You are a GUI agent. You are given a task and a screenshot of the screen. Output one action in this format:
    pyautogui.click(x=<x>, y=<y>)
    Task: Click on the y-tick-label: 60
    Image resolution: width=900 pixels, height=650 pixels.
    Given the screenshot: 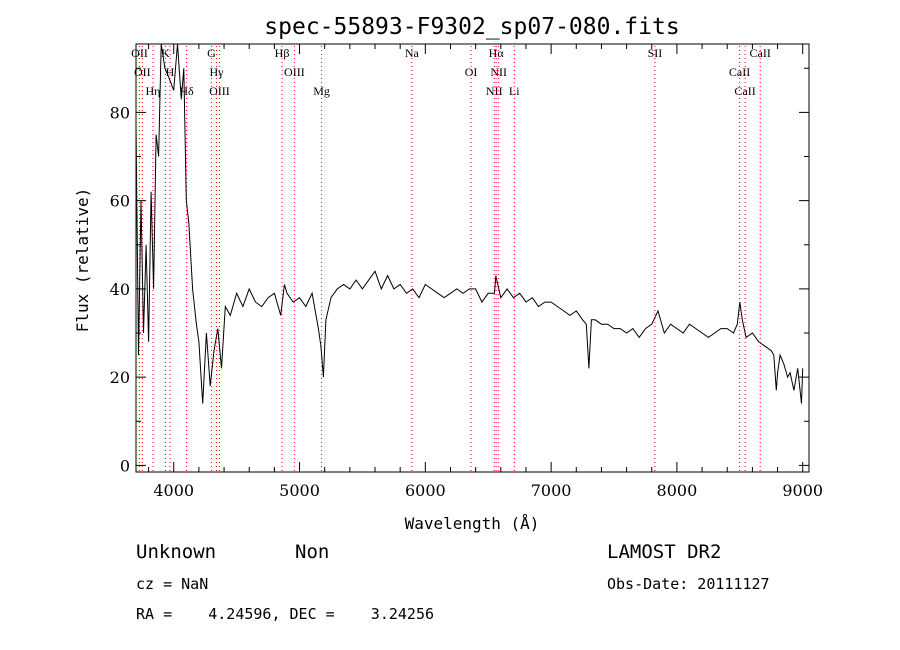 What is the action you would take?
    pyautogui.click(x=120, y=201)
    